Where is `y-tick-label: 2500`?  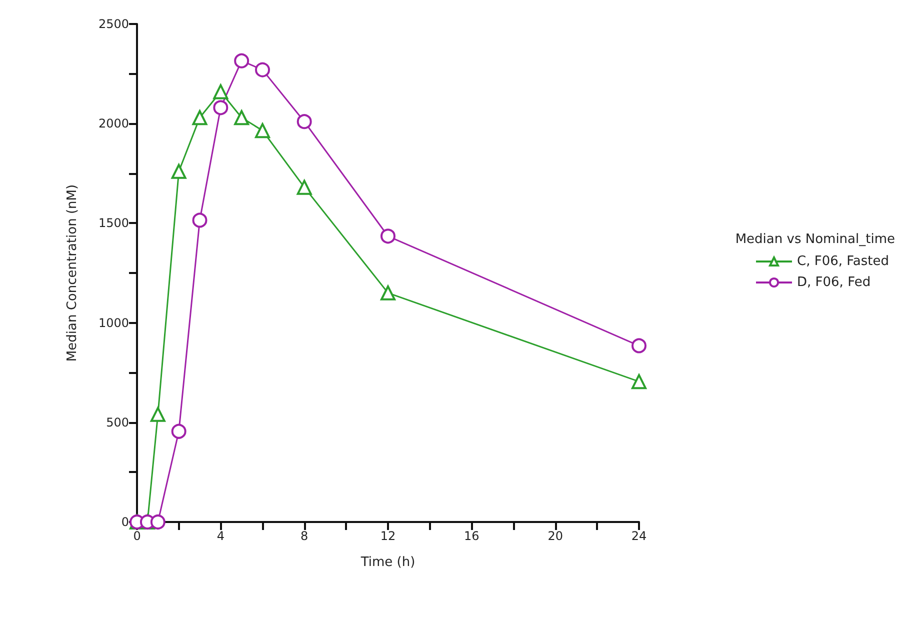
y-tick-label: 2500 is located at coordinates (113, 24).